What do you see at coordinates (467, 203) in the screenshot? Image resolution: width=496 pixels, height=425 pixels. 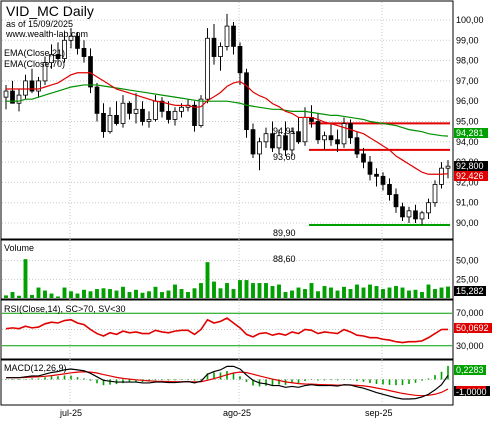 I see `price-tick-label: 91,00` at bounding box center [467, 203].